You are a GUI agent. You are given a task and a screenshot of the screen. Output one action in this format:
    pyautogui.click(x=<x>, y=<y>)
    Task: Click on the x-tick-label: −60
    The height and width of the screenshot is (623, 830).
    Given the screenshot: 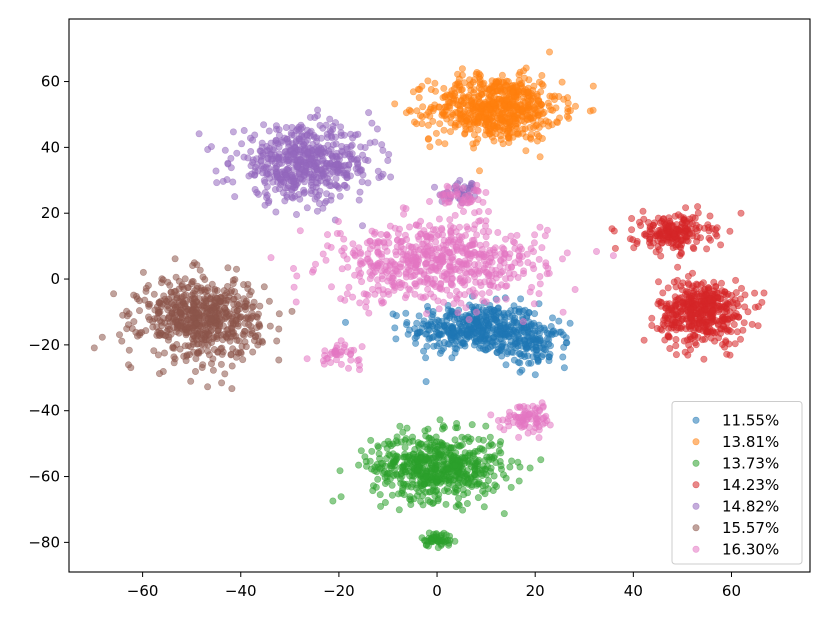 What is the action you would take?
    pyautogui.click(x=143, y=591)
    